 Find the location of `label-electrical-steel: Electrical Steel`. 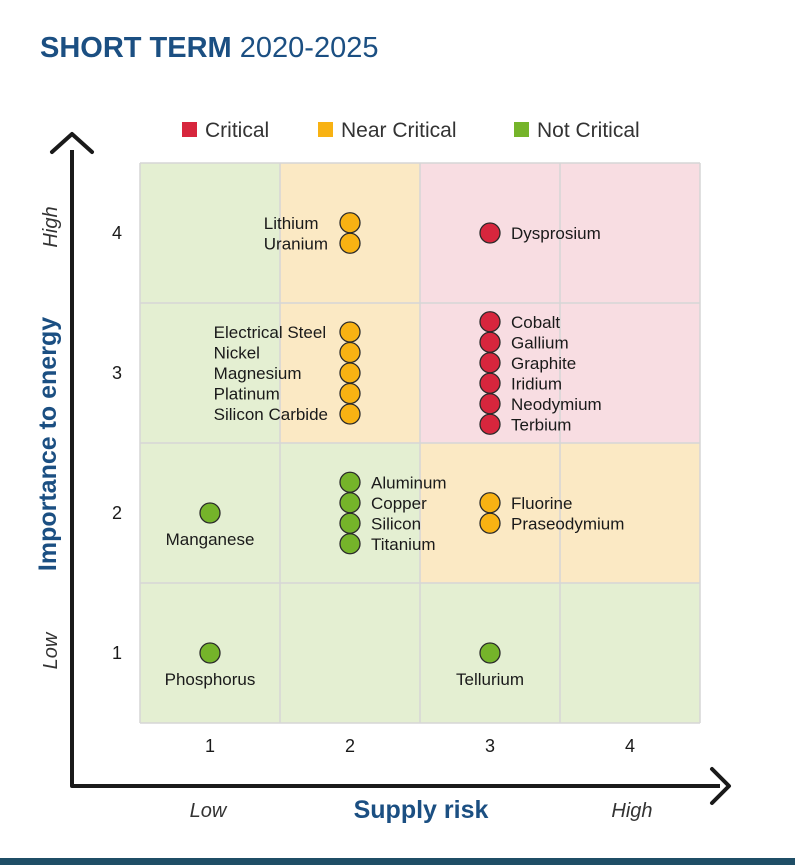

label-electrical-steel: Electrical Steel is located at coordinates (270, 332).